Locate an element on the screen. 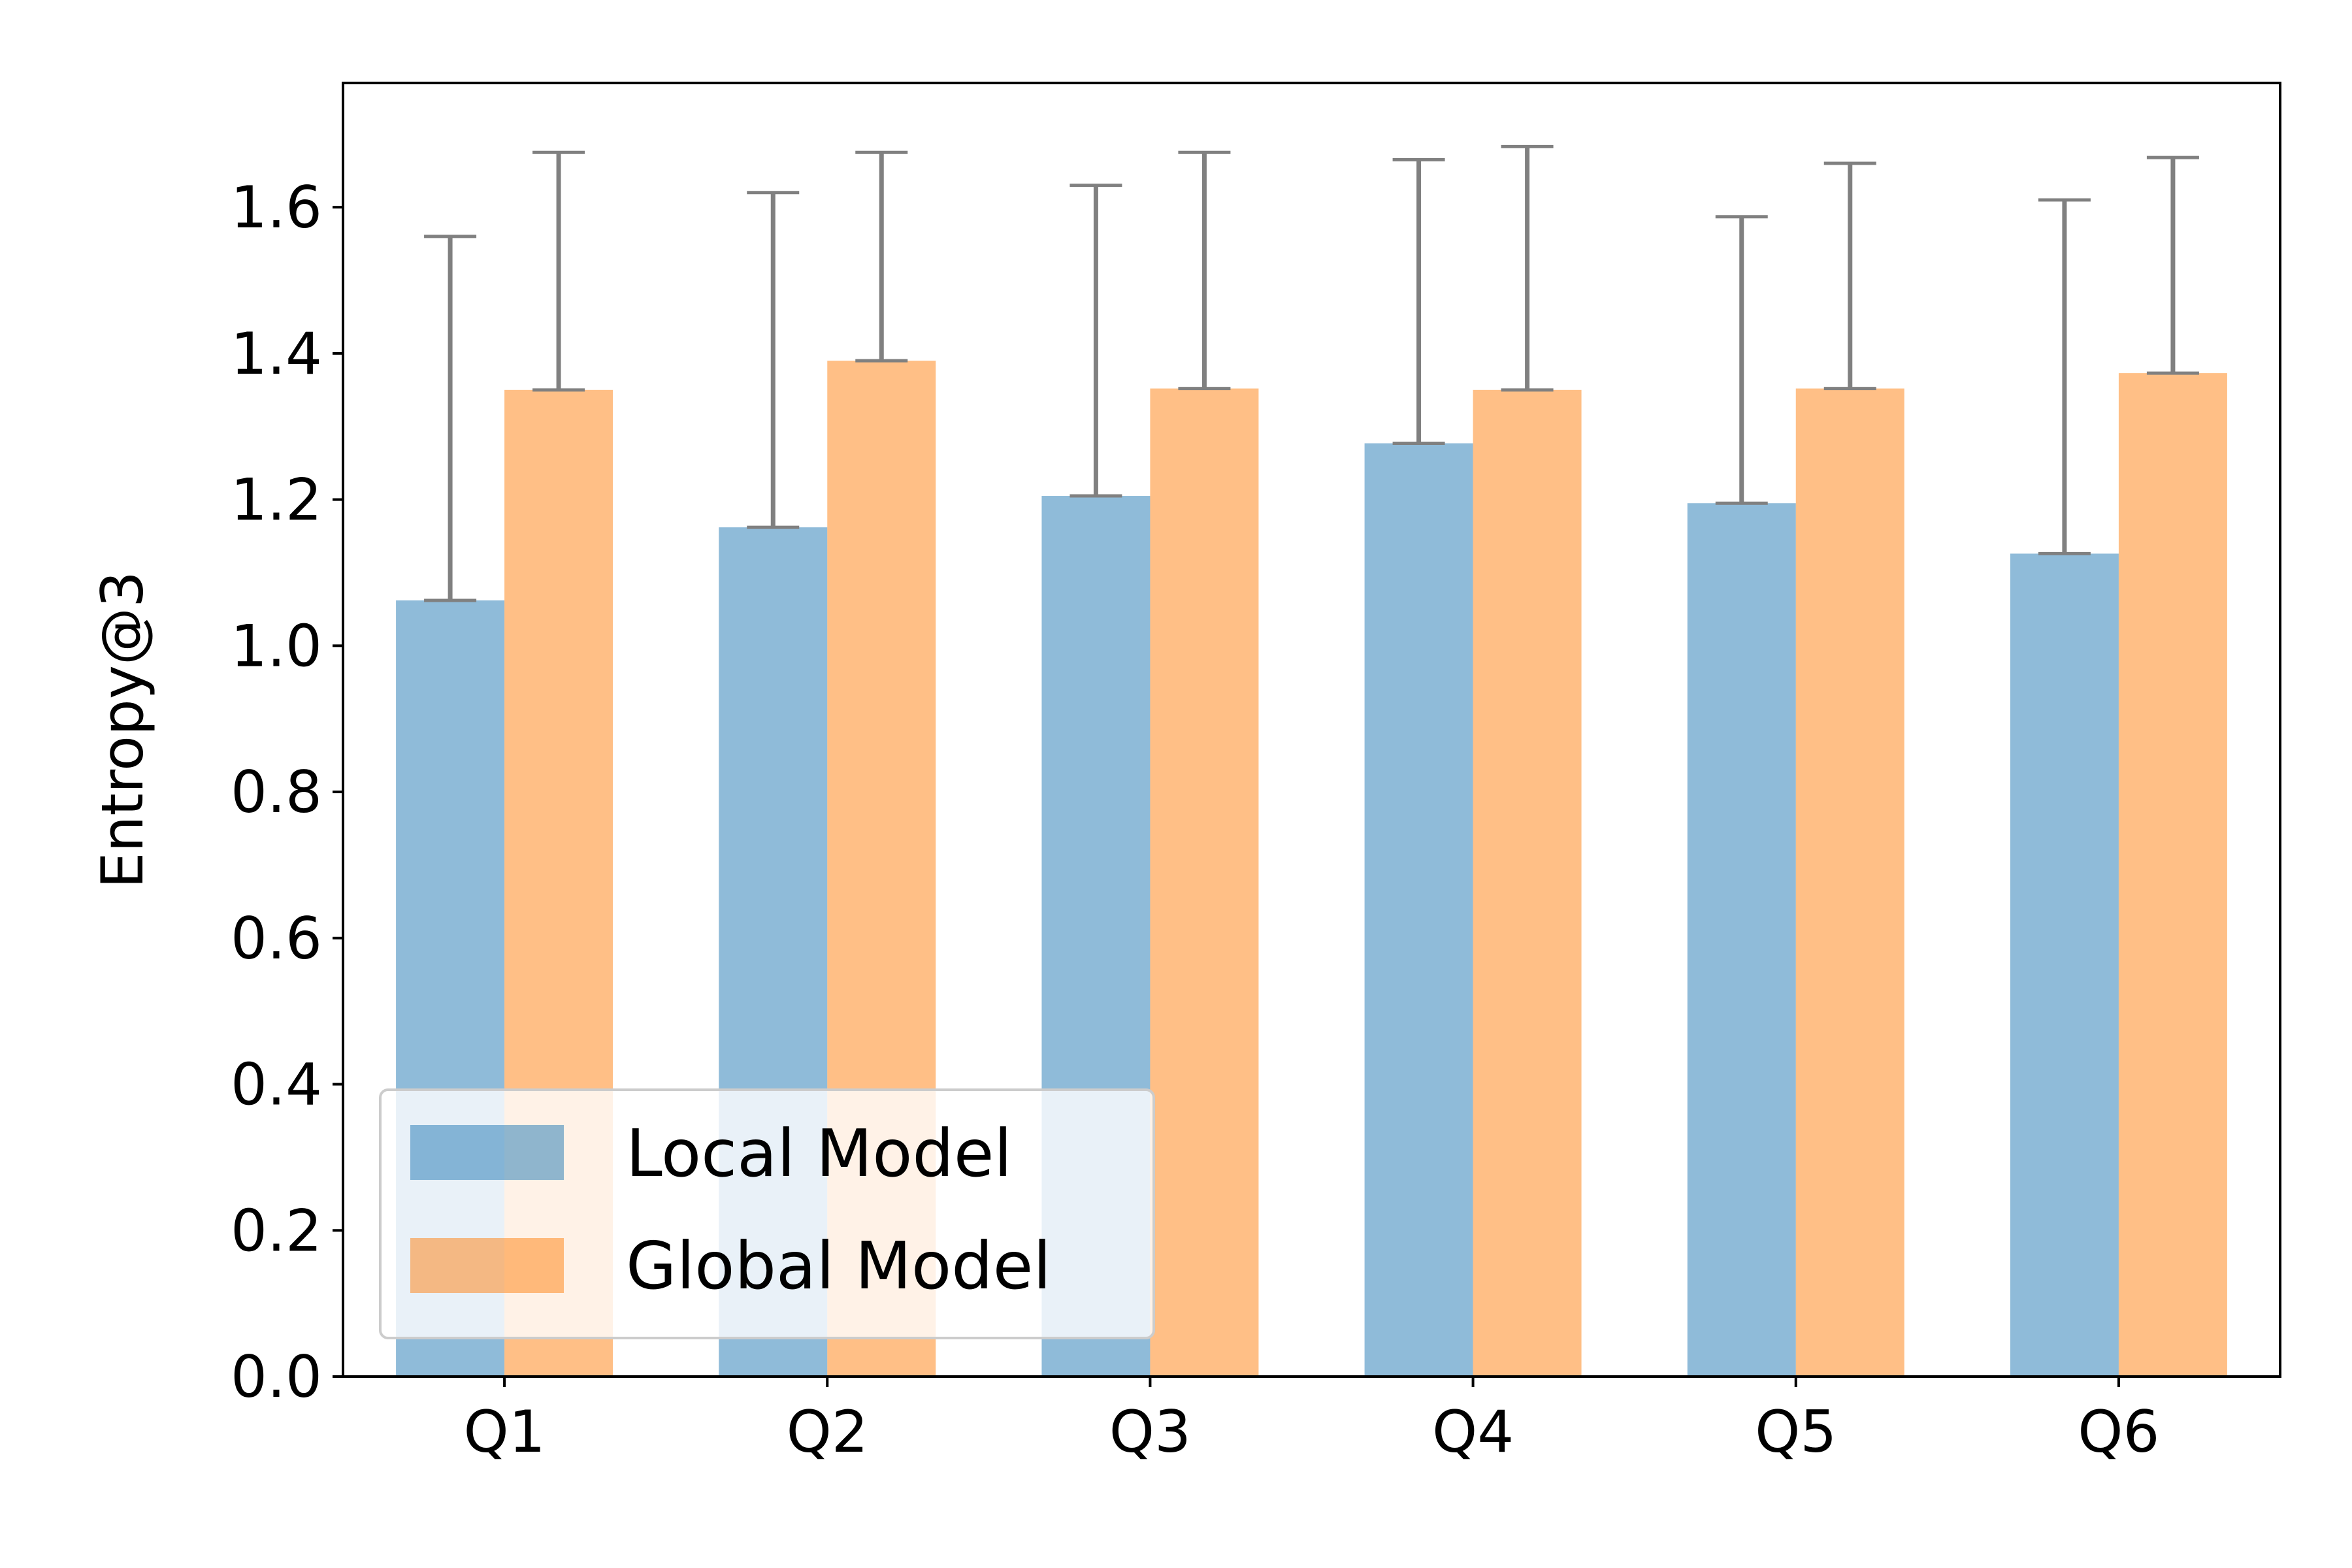 This screenshot has width=2352, height=1568. error-bar-global-q2 is located at coordinates (881, 256).